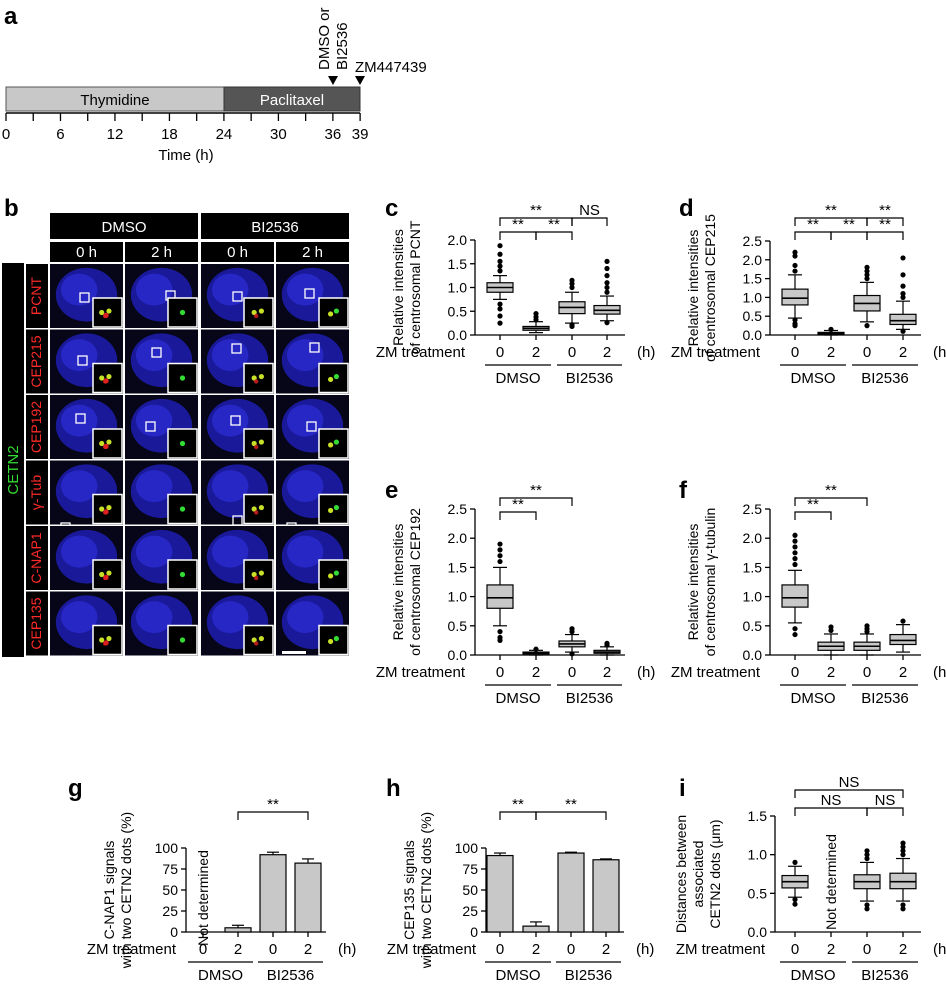 The height and width of the screenshot is (992, 946). Describe the element at coordinates (849, 782) in the screenshot. I see `significance-label: NS` at that location.